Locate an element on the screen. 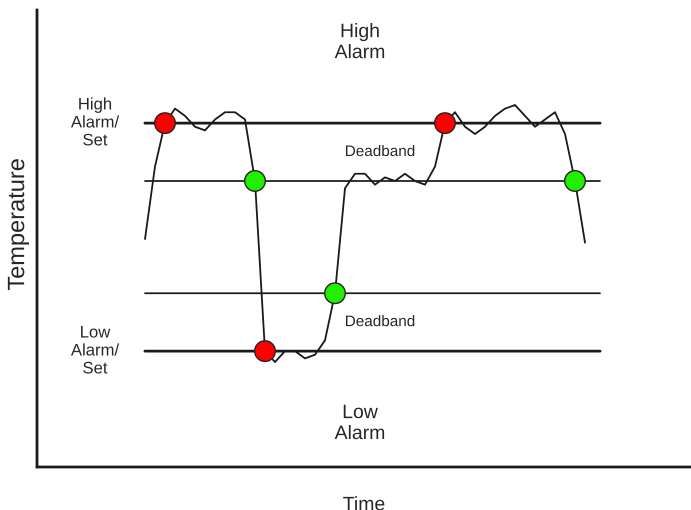 The width and height of the screenshot is (691, 510). x-axis-title: Time is located at coordinates (363, 503).